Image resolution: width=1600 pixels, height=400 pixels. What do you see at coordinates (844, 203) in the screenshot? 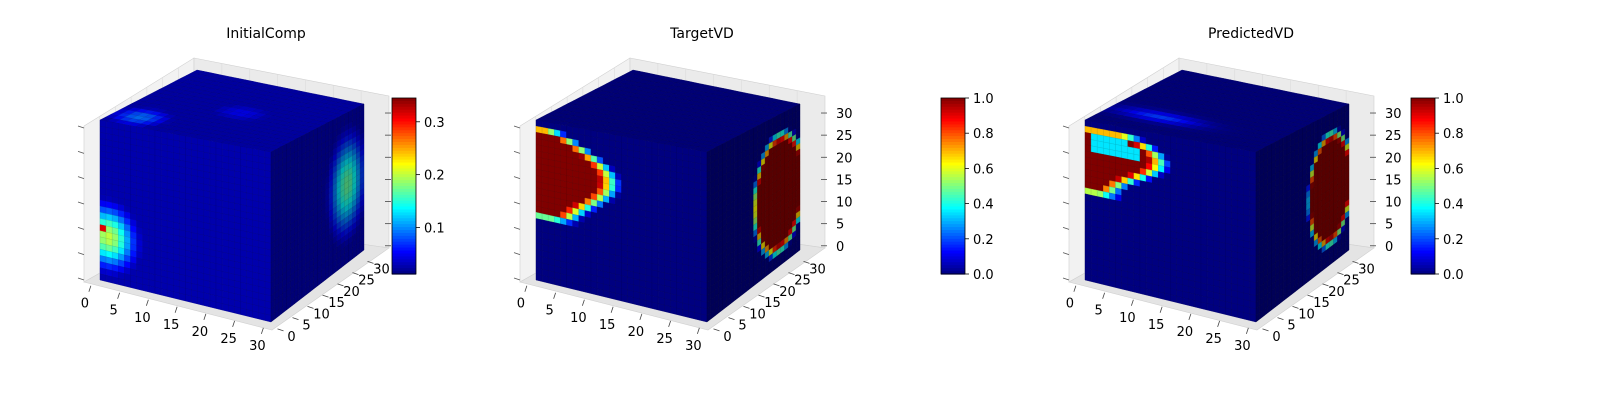
I see `z-tick-label: 10` at bounding box center [844, 203].